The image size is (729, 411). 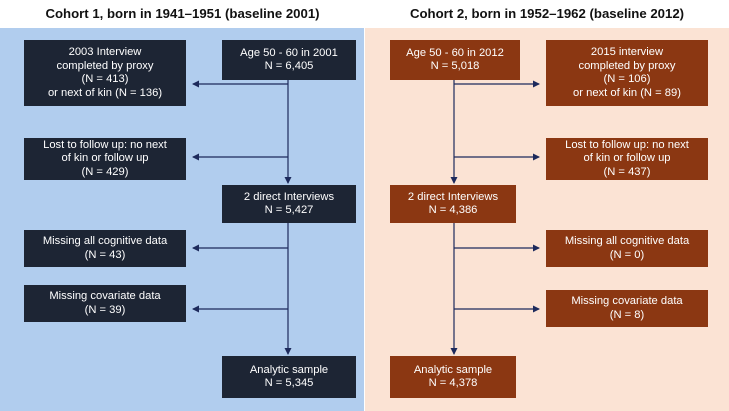 I want to click on cohort1-proxy-line-2: completed by proxy, so click(x=105, y=65).